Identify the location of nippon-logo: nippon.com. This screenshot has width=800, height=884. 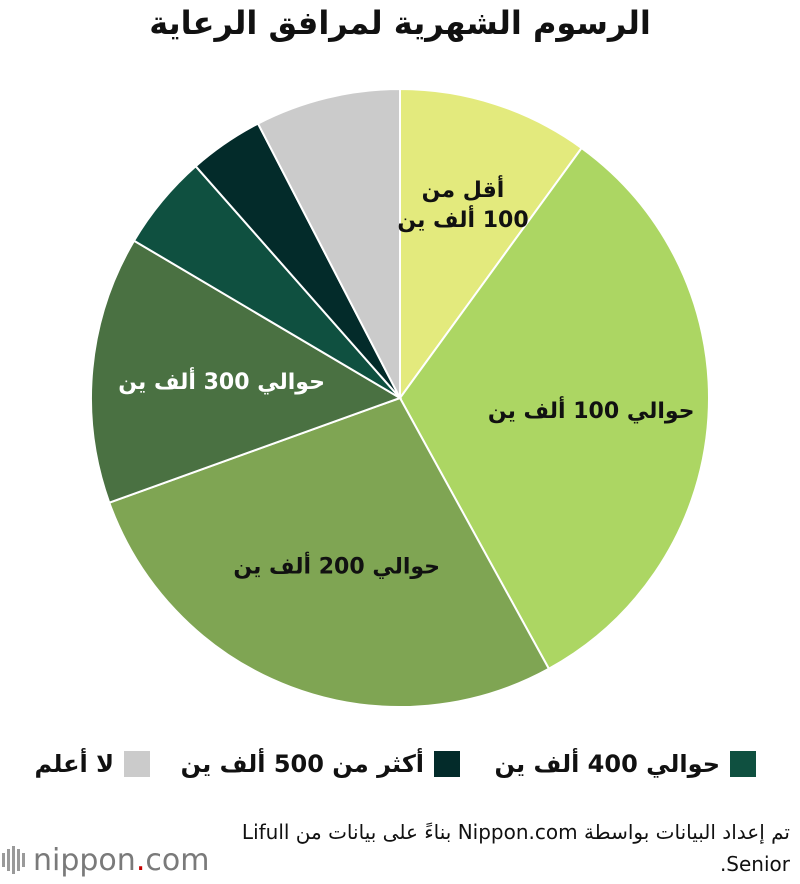
(105, 860).